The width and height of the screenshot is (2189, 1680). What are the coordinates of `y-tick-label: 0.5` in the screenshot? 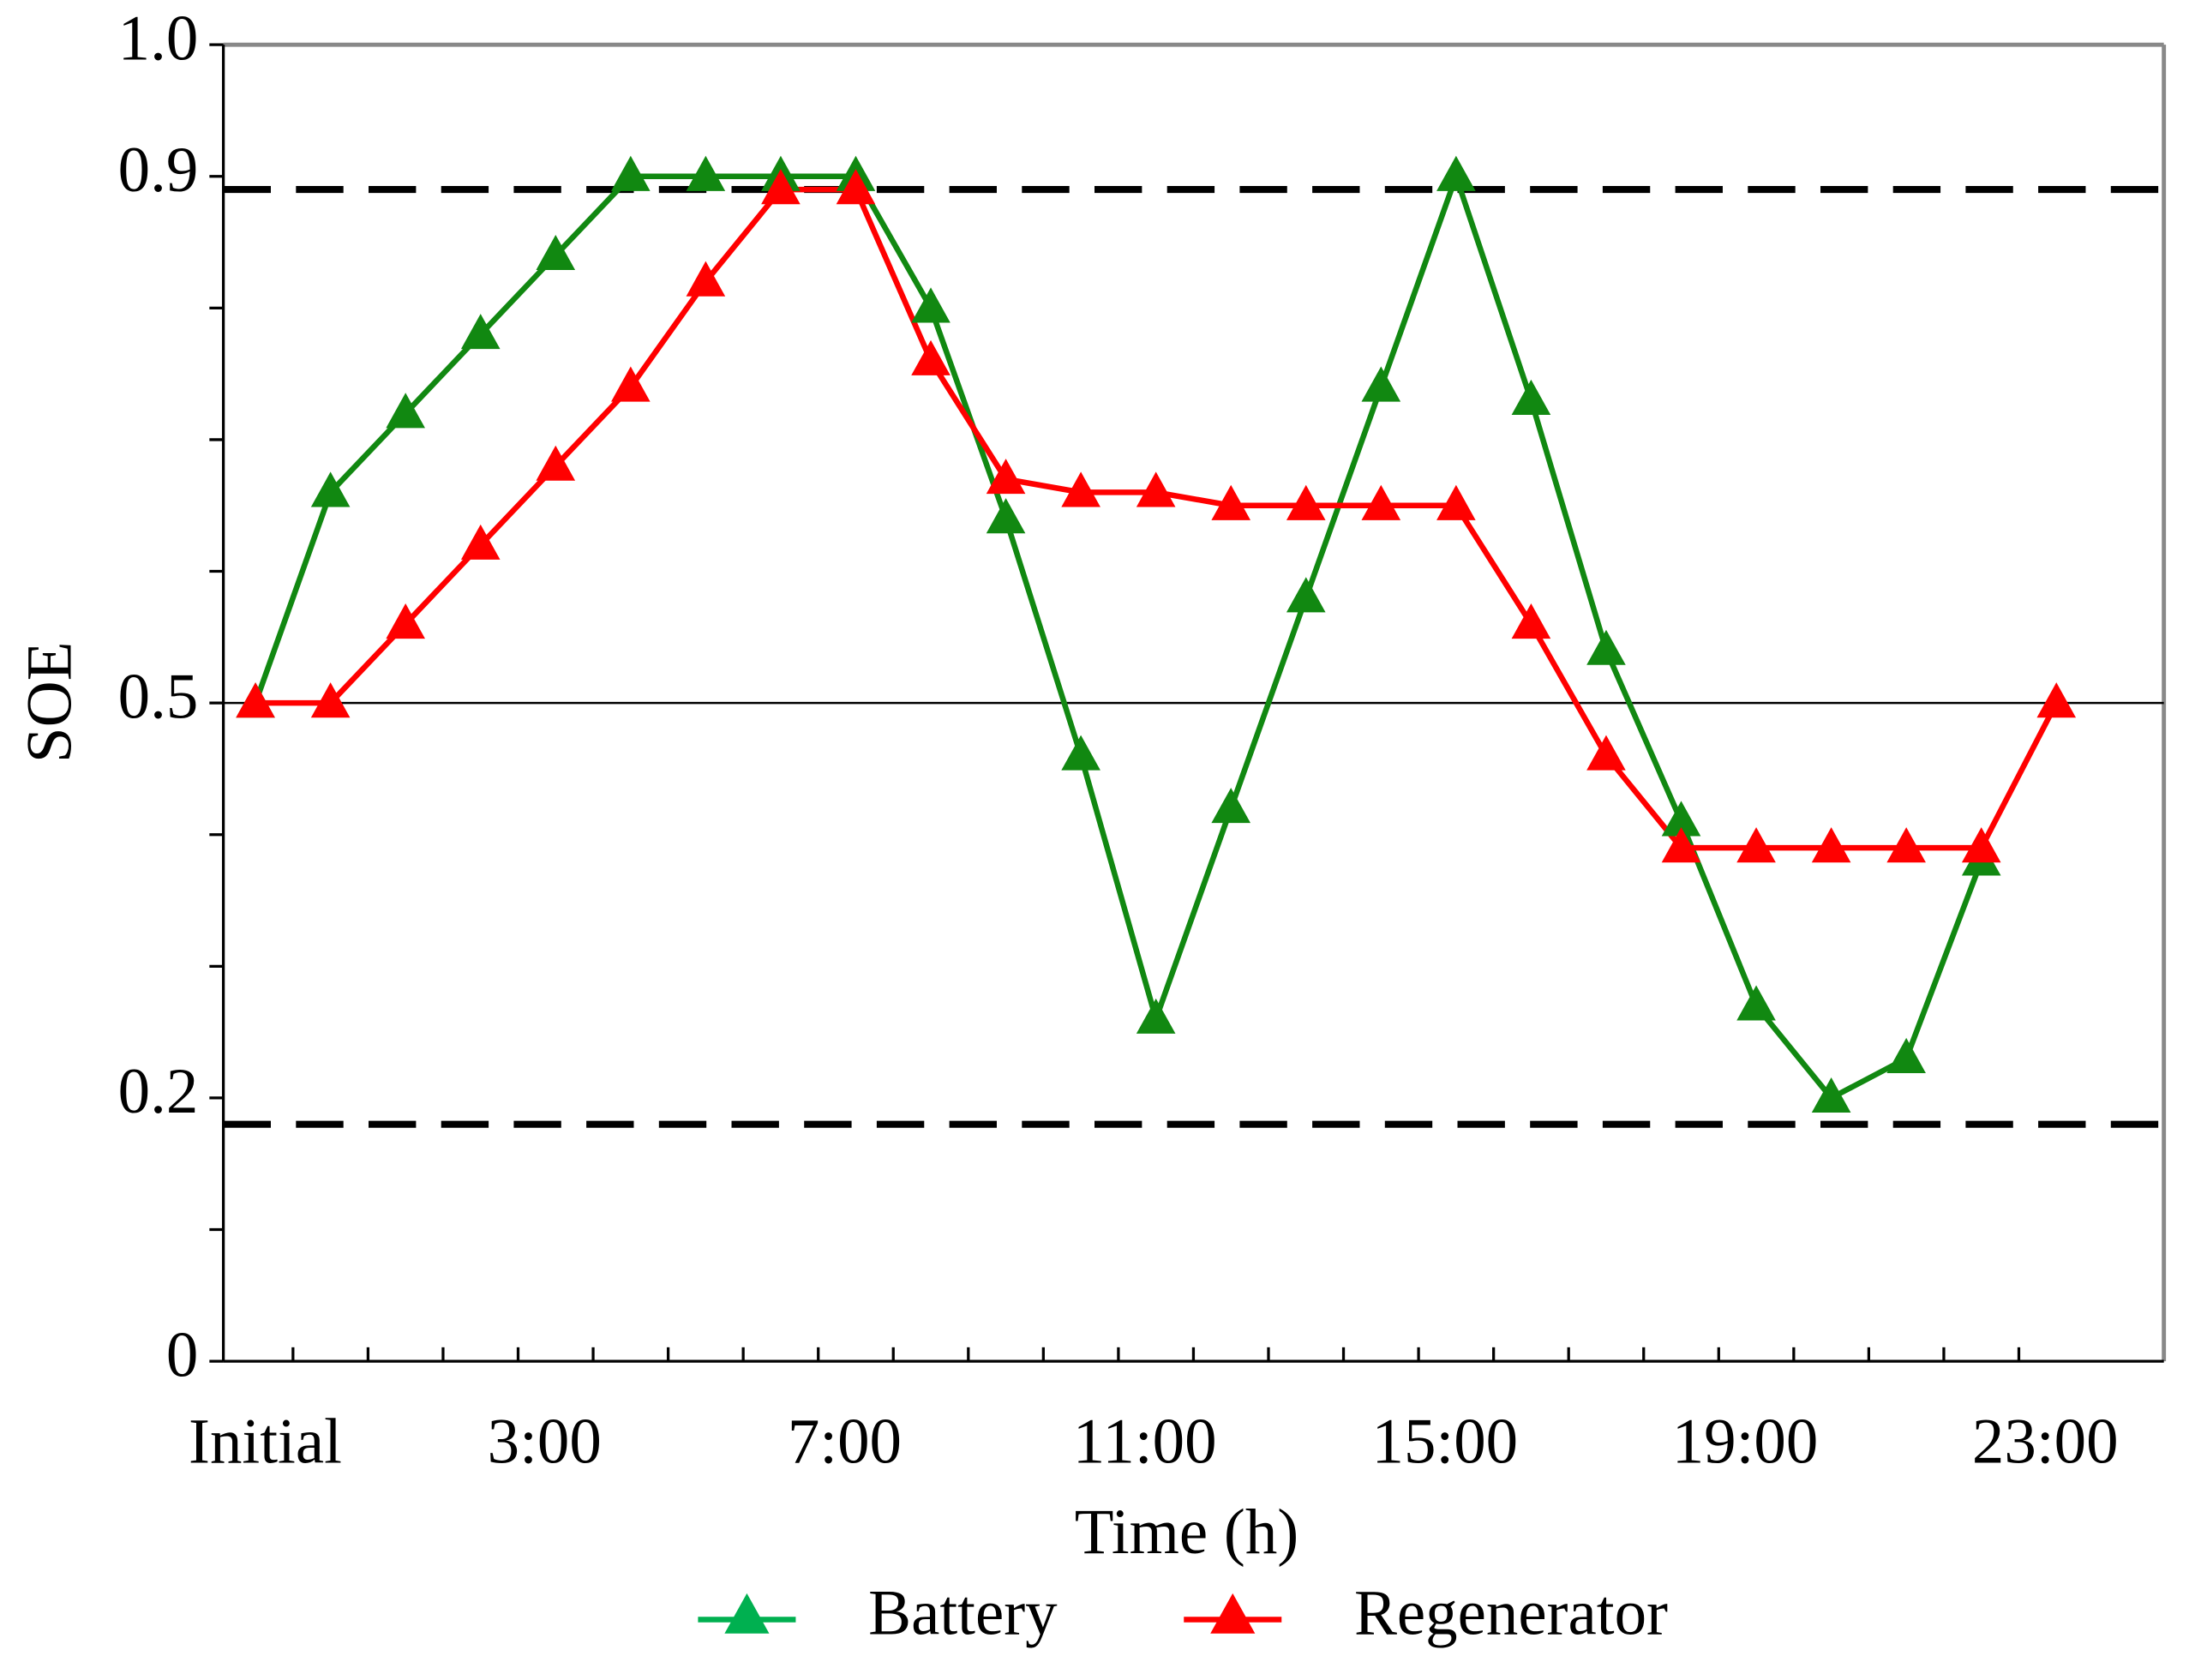 It's located at (159, 696).